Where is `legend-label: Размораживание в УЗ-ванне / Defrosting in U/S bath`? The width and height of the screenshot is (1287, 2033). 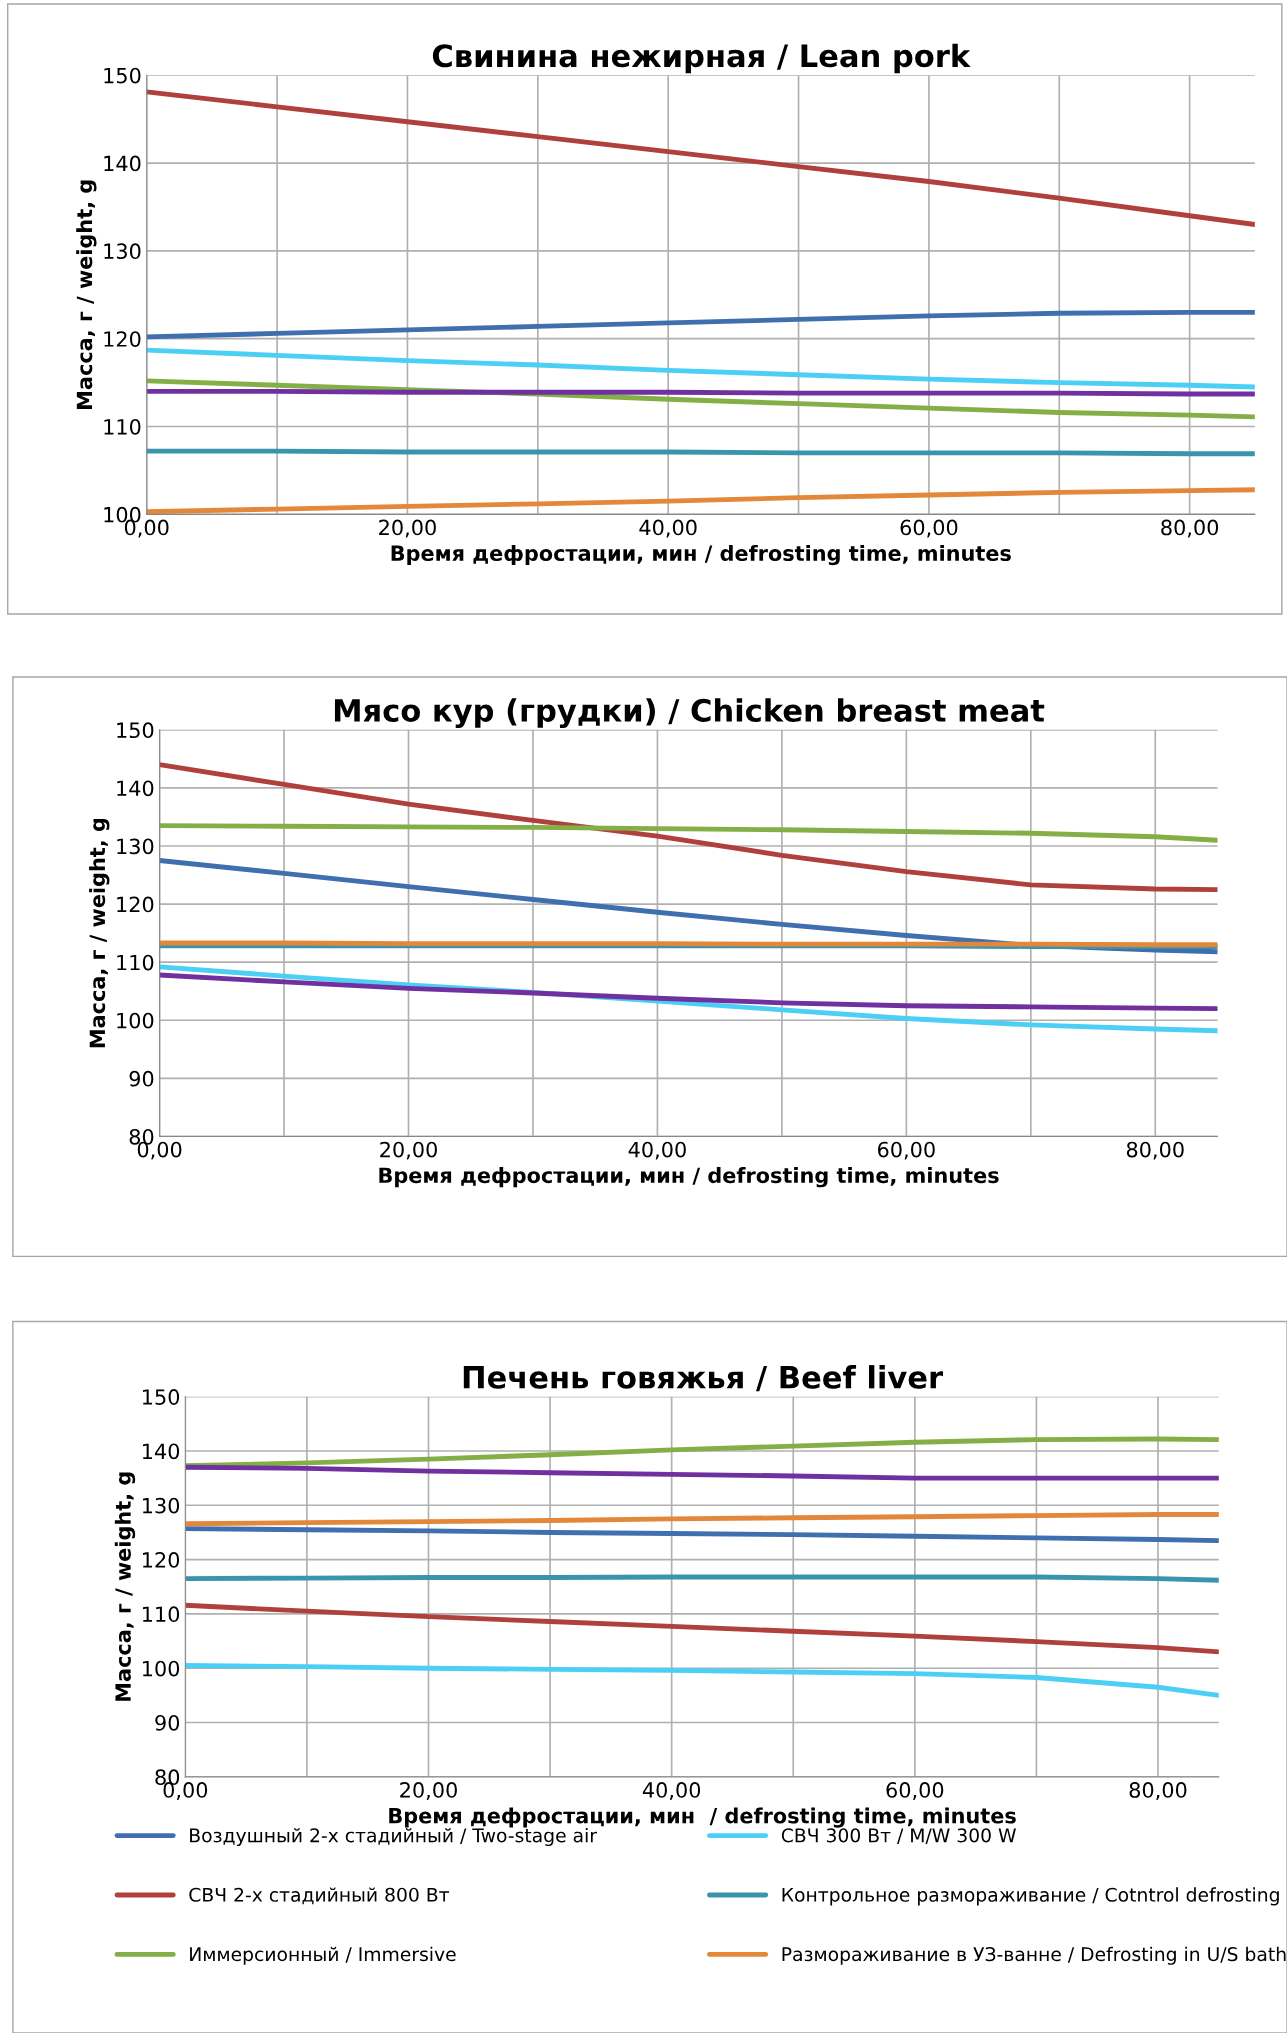
legend-label: Размораживание в УЗ-ванне / Defrosting in U/S bath is located at coordinates (1034, 1955).